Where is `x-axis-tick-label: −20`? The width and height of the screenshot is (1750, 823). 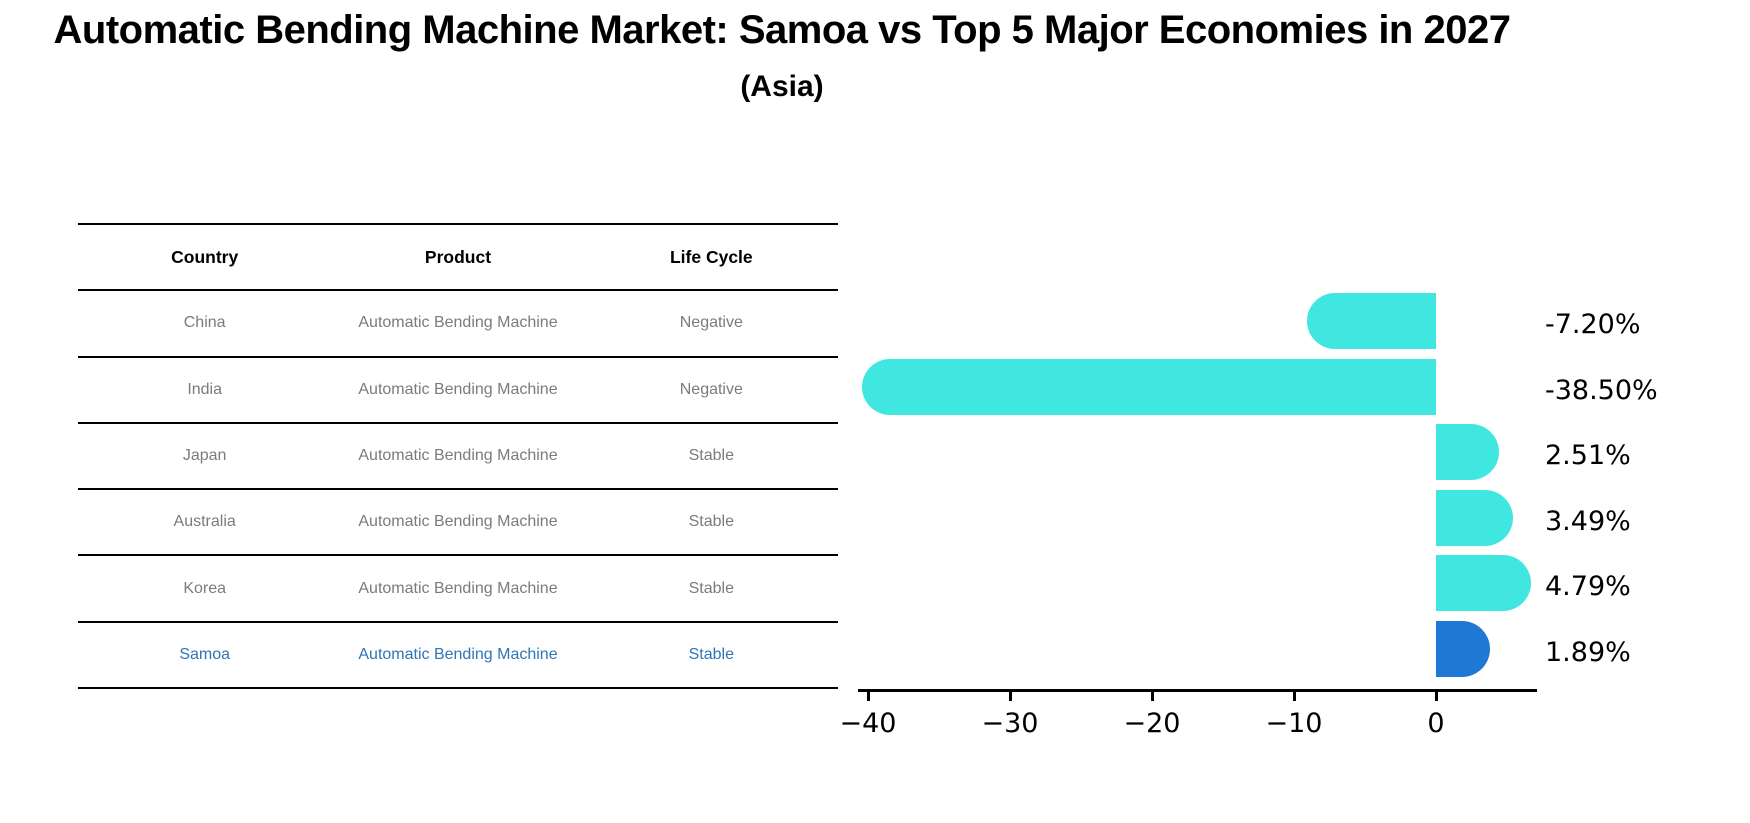
x-axis-tick-label: −20 is located at coordinates (1152, 723).